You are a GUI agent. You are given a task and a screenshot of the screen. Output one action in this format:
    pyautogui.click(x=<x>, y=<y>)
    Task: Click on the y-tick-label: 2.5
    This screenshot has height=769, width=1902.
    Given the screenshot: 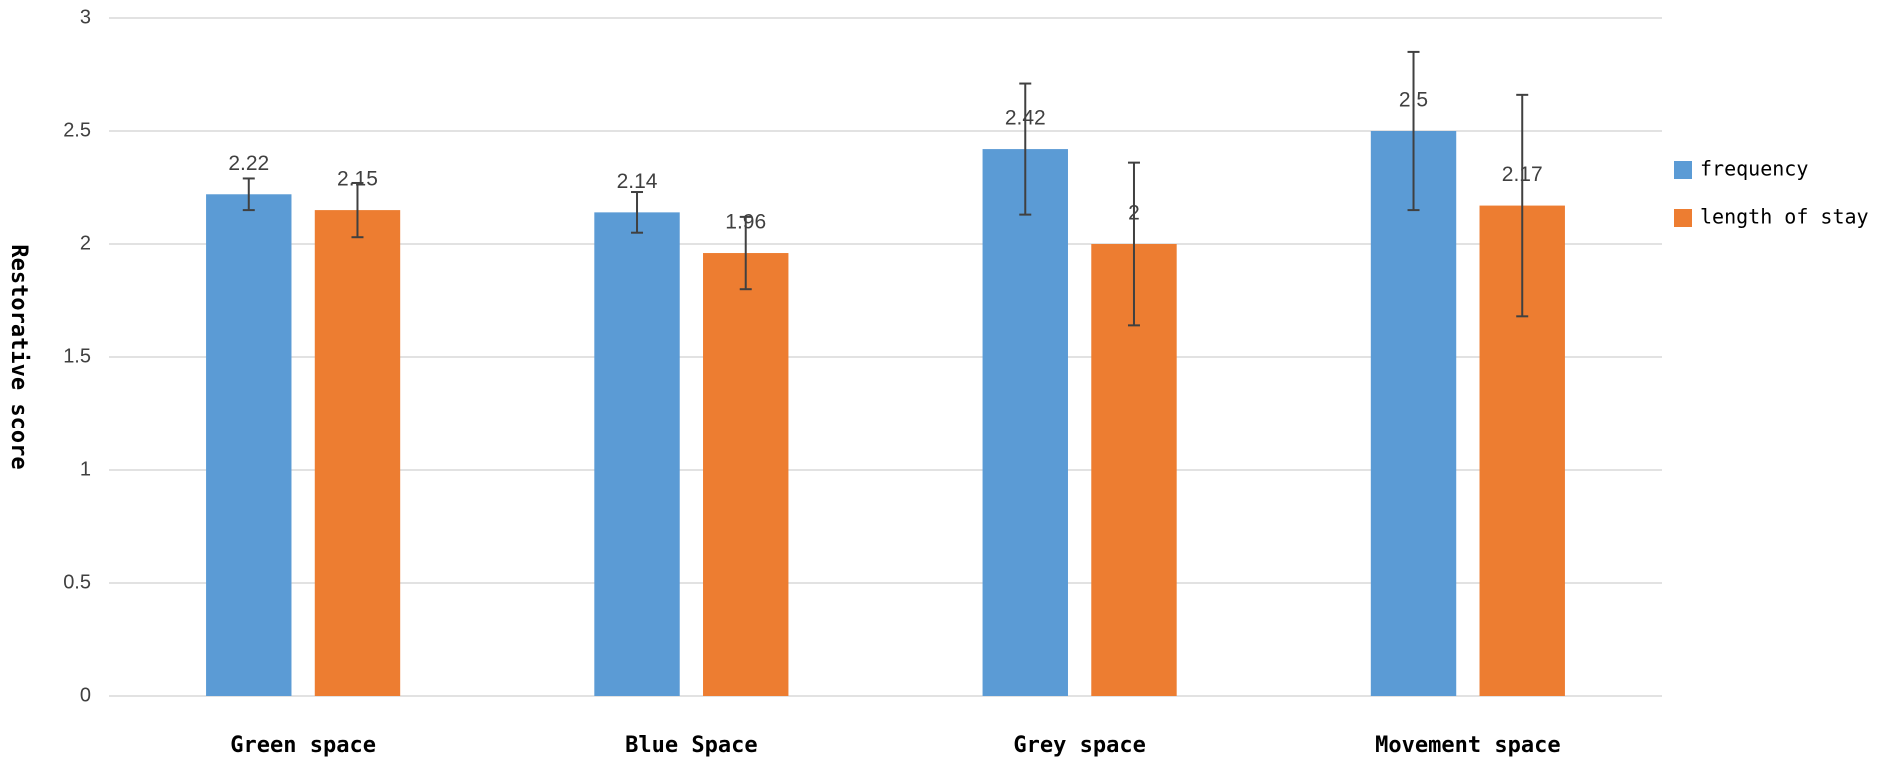 What is the action you would take?
    pyautogui.click(x=77, y=130)
    